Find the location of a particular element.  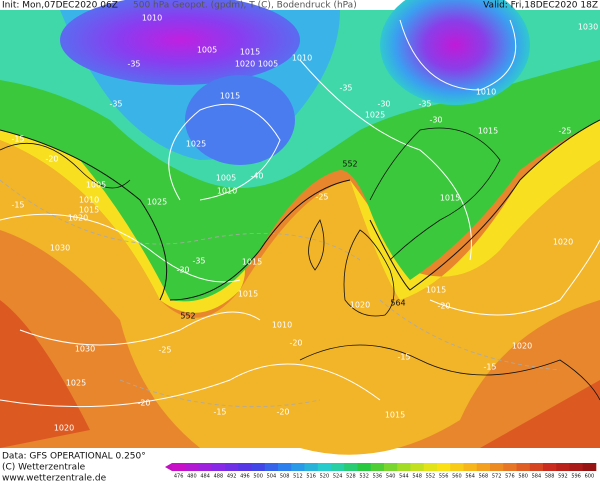

init-time: Init: Mon,07DEC2020 06Z is located at coordinates (60, 6).